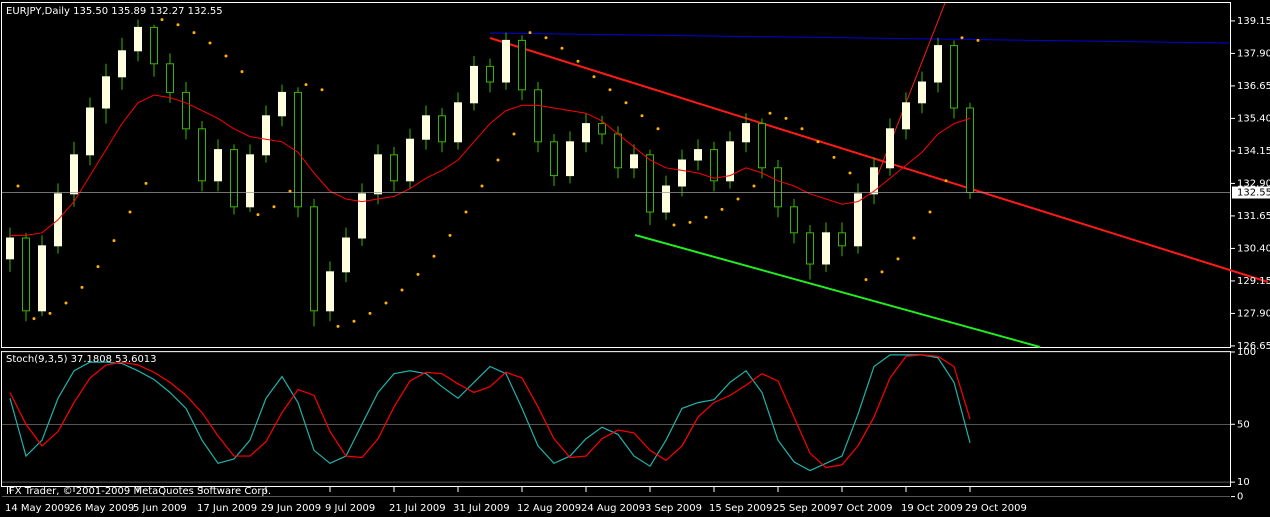  What do you see at coordinates (101, 508) in the screenshot?
I see `x-tick-label: 26 May 2009` at bounding box center [101, 508].